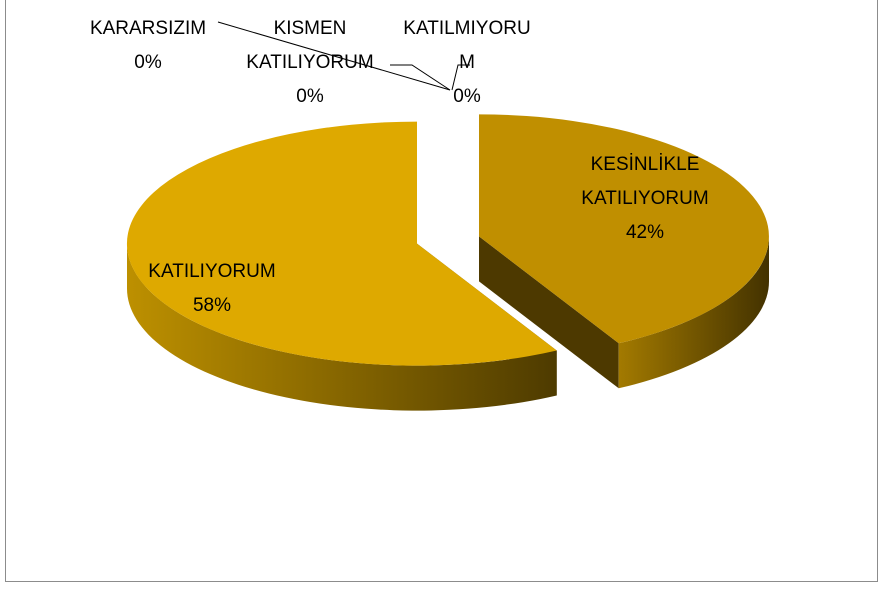  I want to click on data-label: KISMEN KATILIYORUM 0%, so click(310, 63).